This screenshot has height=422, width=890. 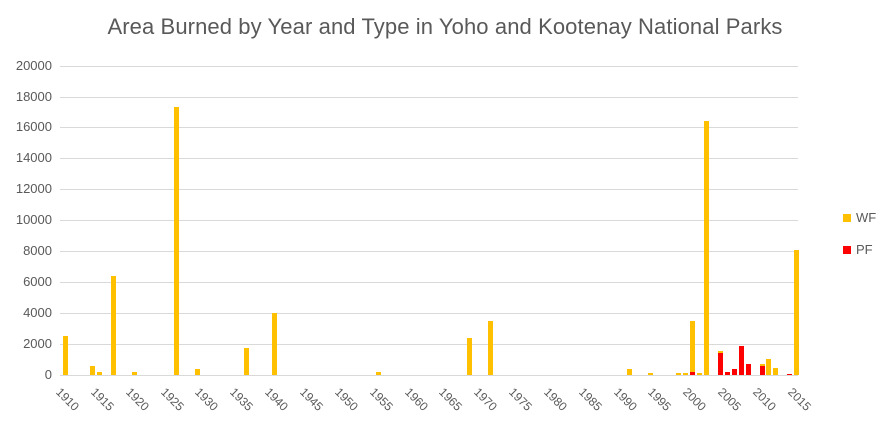 I want to click on bar-wf-2012, so click(x=776, y=371).